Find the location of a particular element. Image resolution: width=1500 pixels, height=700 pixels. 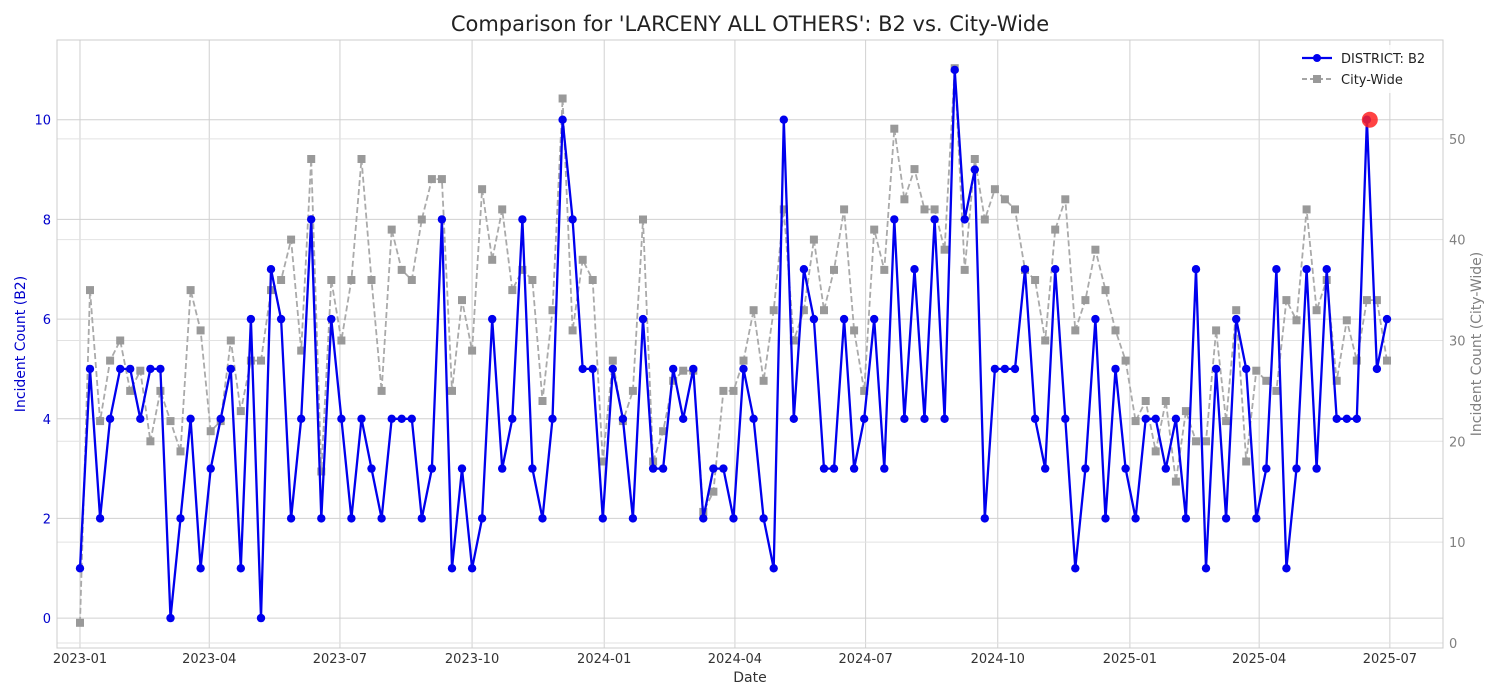

legend-city-label: City-Wide is located at coordinates (1372, 80).